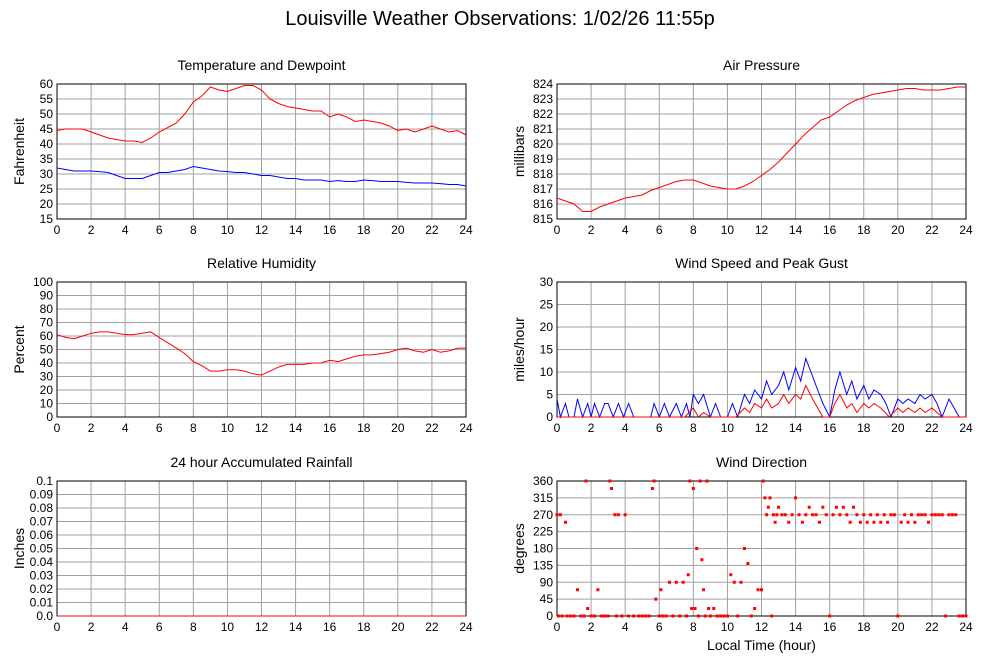 This screenshot has height=660, width=1000. I want to click on y-tick-label: 100, so click(43, 282).